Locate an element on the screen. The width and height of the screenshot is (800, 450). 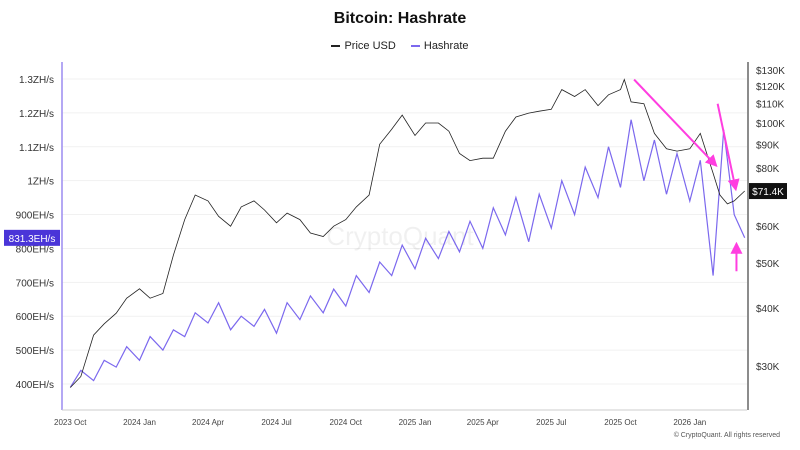
watermark: CryptoQuant is located at coordinates (400, 236).